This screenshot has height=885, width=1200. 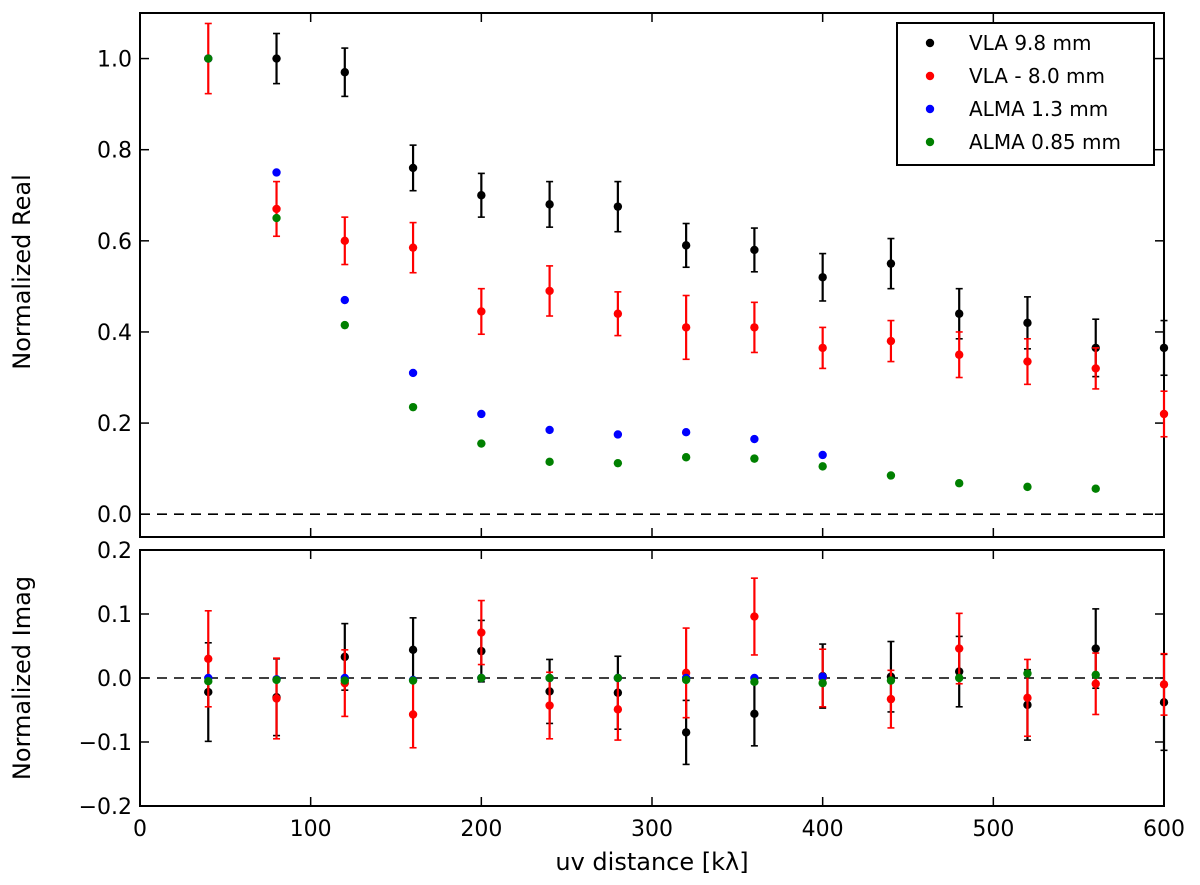 I want to click on bottom-y-tick-label: 0.2, so click(x=114, y=551).